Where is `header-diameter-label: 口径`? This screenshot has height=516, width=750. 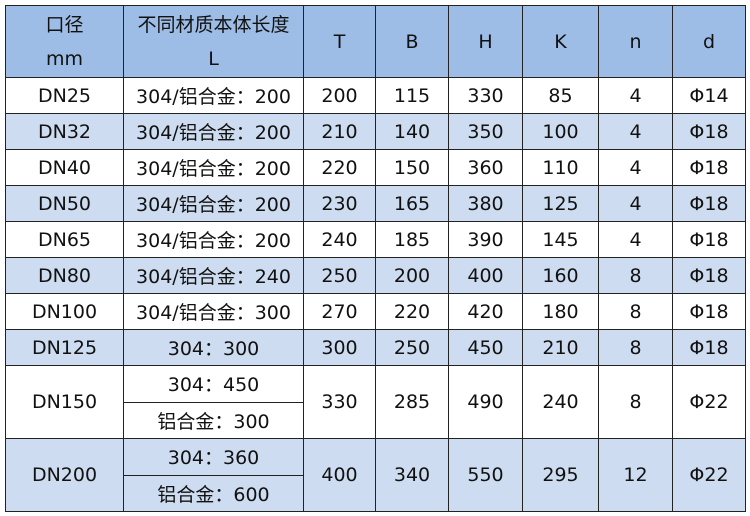
header-diameter-label: 口径 is located at coordinates (64, 24).